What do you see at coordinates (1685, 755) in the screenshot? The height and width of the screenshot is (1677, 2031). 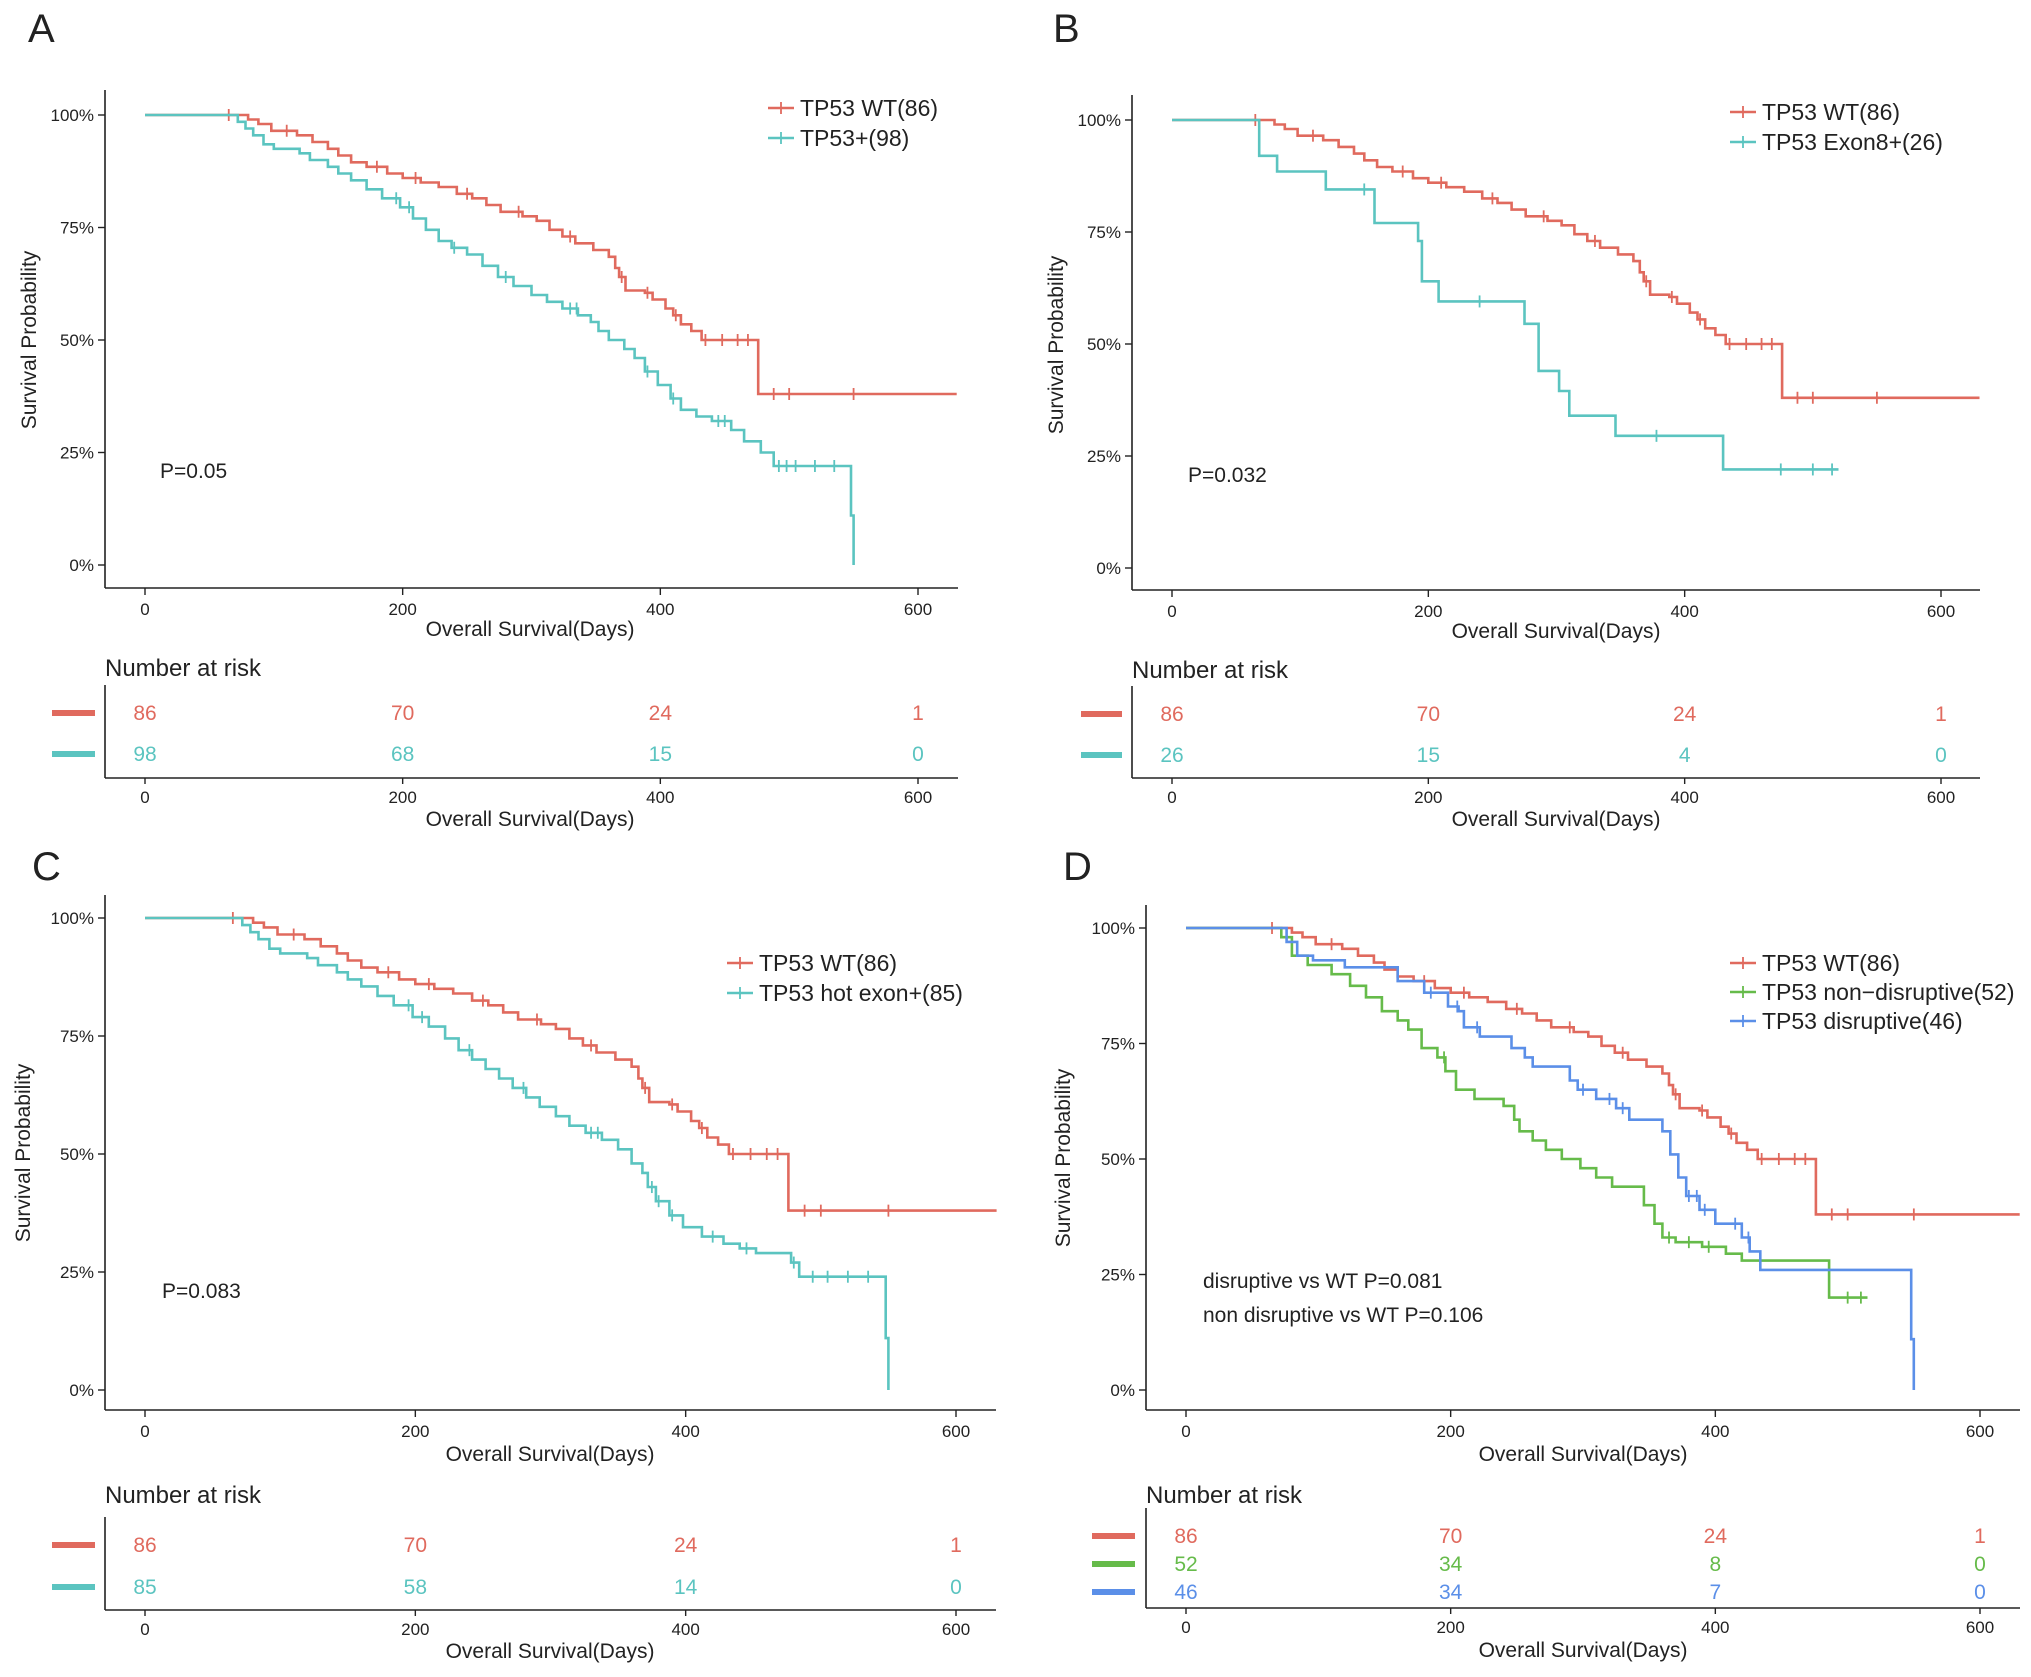 I see `risk-count: 4` at bounding box center [1685, 755].